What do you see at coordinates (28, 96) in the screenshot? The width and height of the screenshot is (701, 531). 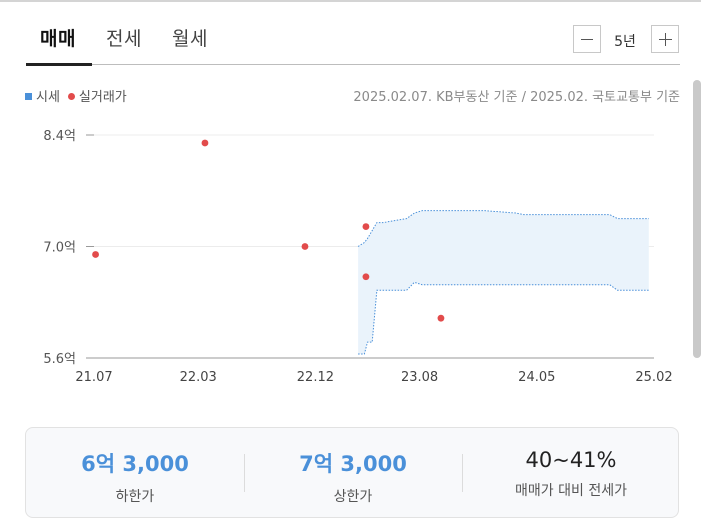 I see `market-price-legend-marker` at bounding box center [28, 96].